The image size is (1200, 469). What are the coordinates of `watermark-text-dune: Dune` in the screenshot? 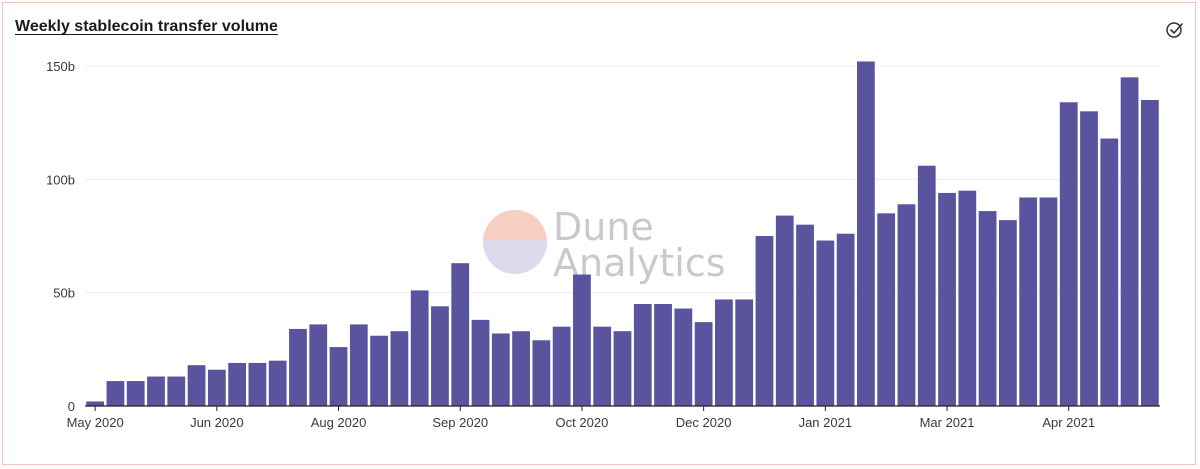 It's located at (603, 227).